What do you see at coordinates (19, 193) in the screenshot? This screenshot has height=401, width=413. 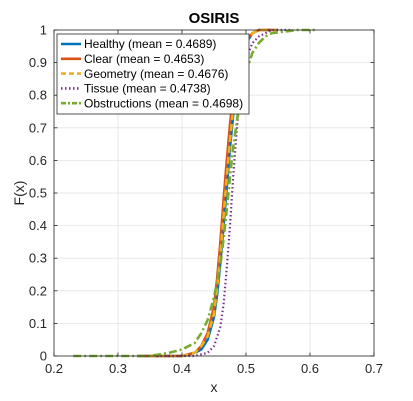 I see `y-axis-label: F(x)` at bounding box center [19, 193].